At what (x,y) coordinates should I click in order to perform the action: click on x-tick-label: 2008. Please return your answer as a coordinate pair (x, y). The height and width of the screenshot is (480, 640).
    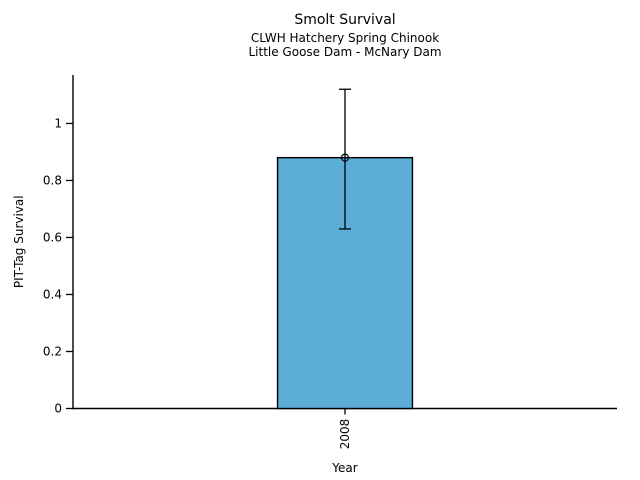
    Looking at the image, I should click on (345, 434).